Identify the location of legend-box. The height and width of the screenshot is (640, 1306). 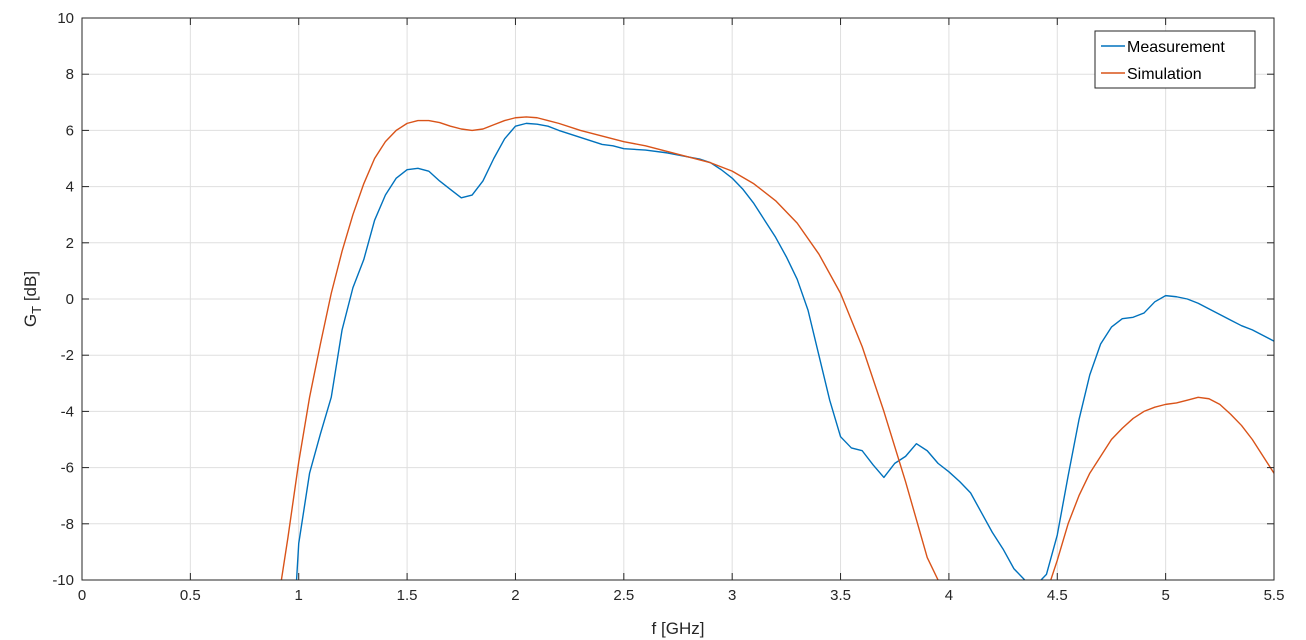
(1175, 59).